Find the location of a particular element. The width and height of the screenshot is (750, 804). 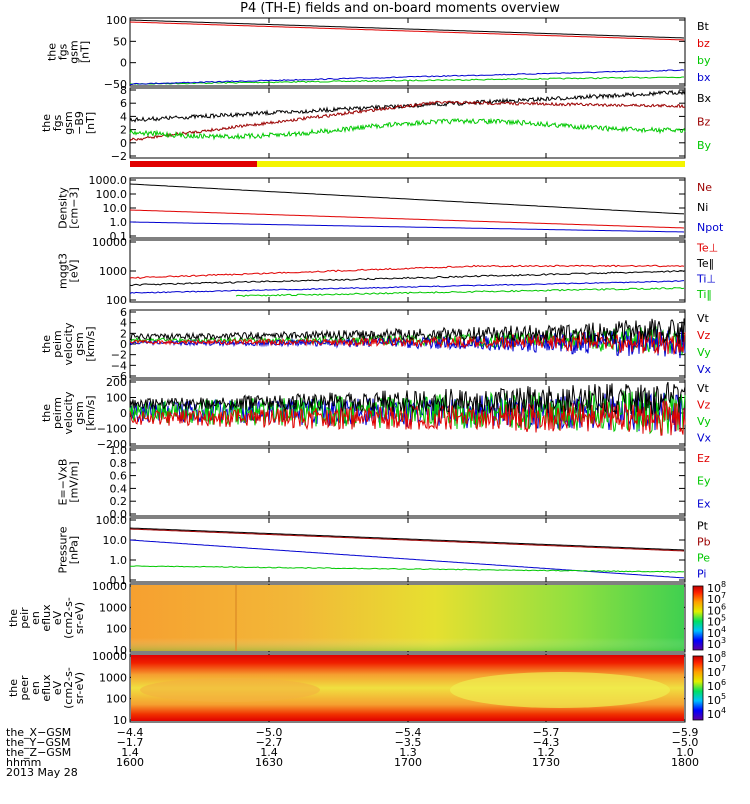

y-tick-label: 10.0 is located at coordinates (115, 540).